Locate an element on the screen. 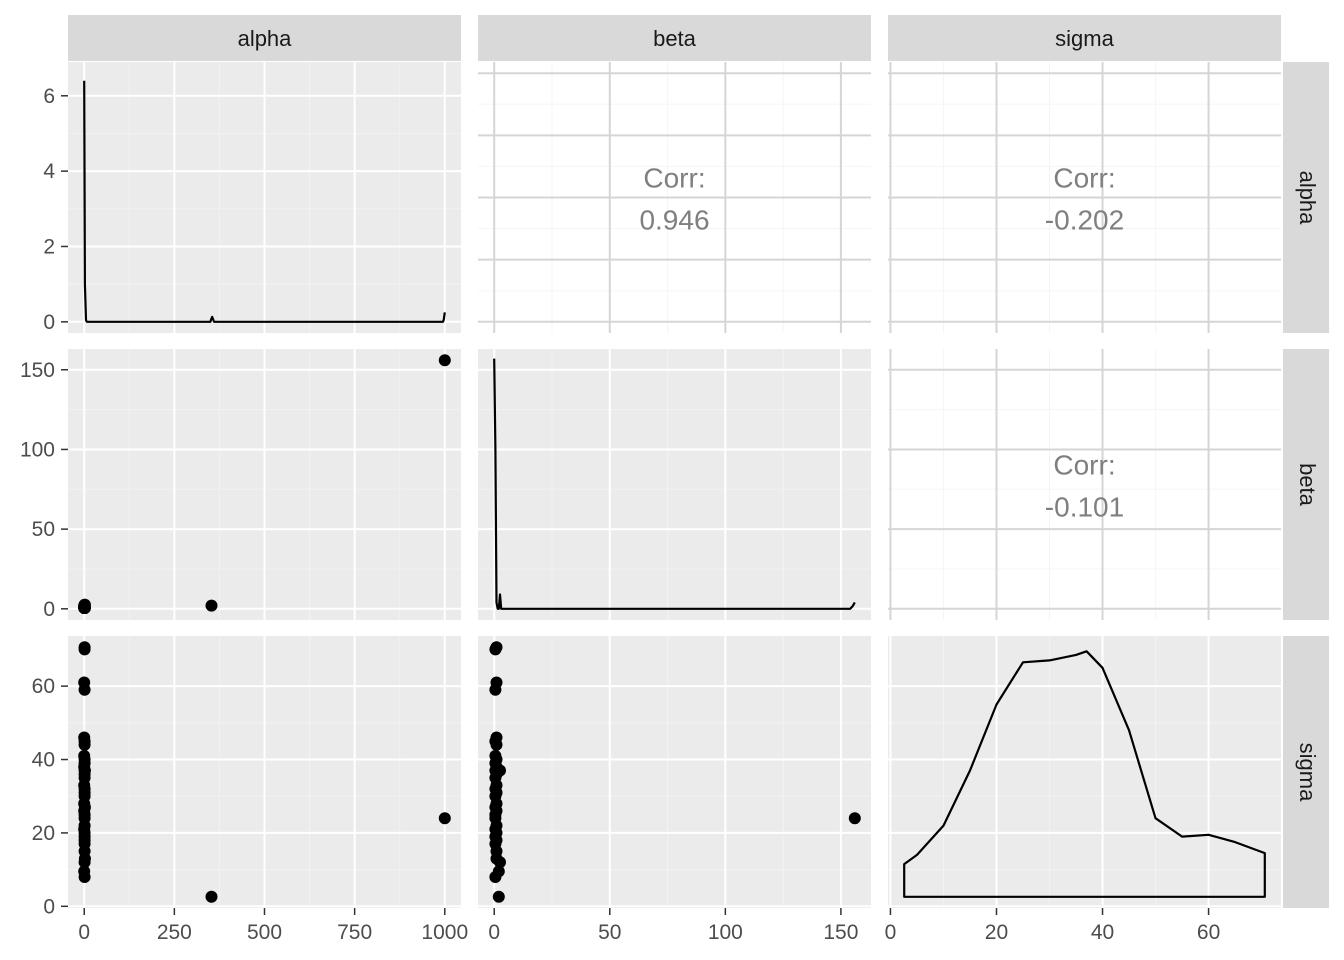  panel-beta-beta is located at coordinates (674, 484).